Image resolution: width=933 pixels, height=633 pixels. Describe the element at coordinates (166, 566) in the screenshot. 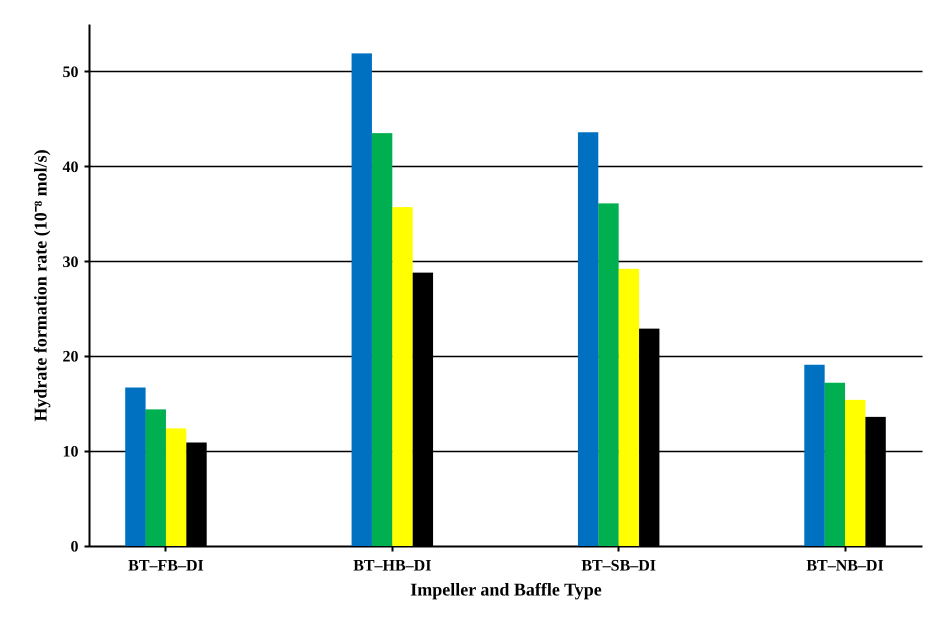

I see `x-tick-label: BT–FB–DI` at that location.